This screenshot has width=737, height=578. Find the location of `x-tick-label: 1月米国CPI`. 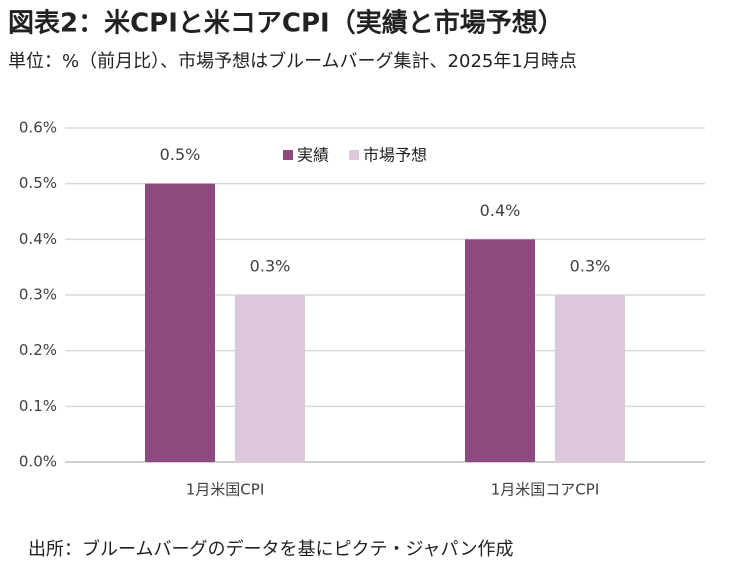

x-tick-label: 1月米国CPI is located at coordinates (225, 490).